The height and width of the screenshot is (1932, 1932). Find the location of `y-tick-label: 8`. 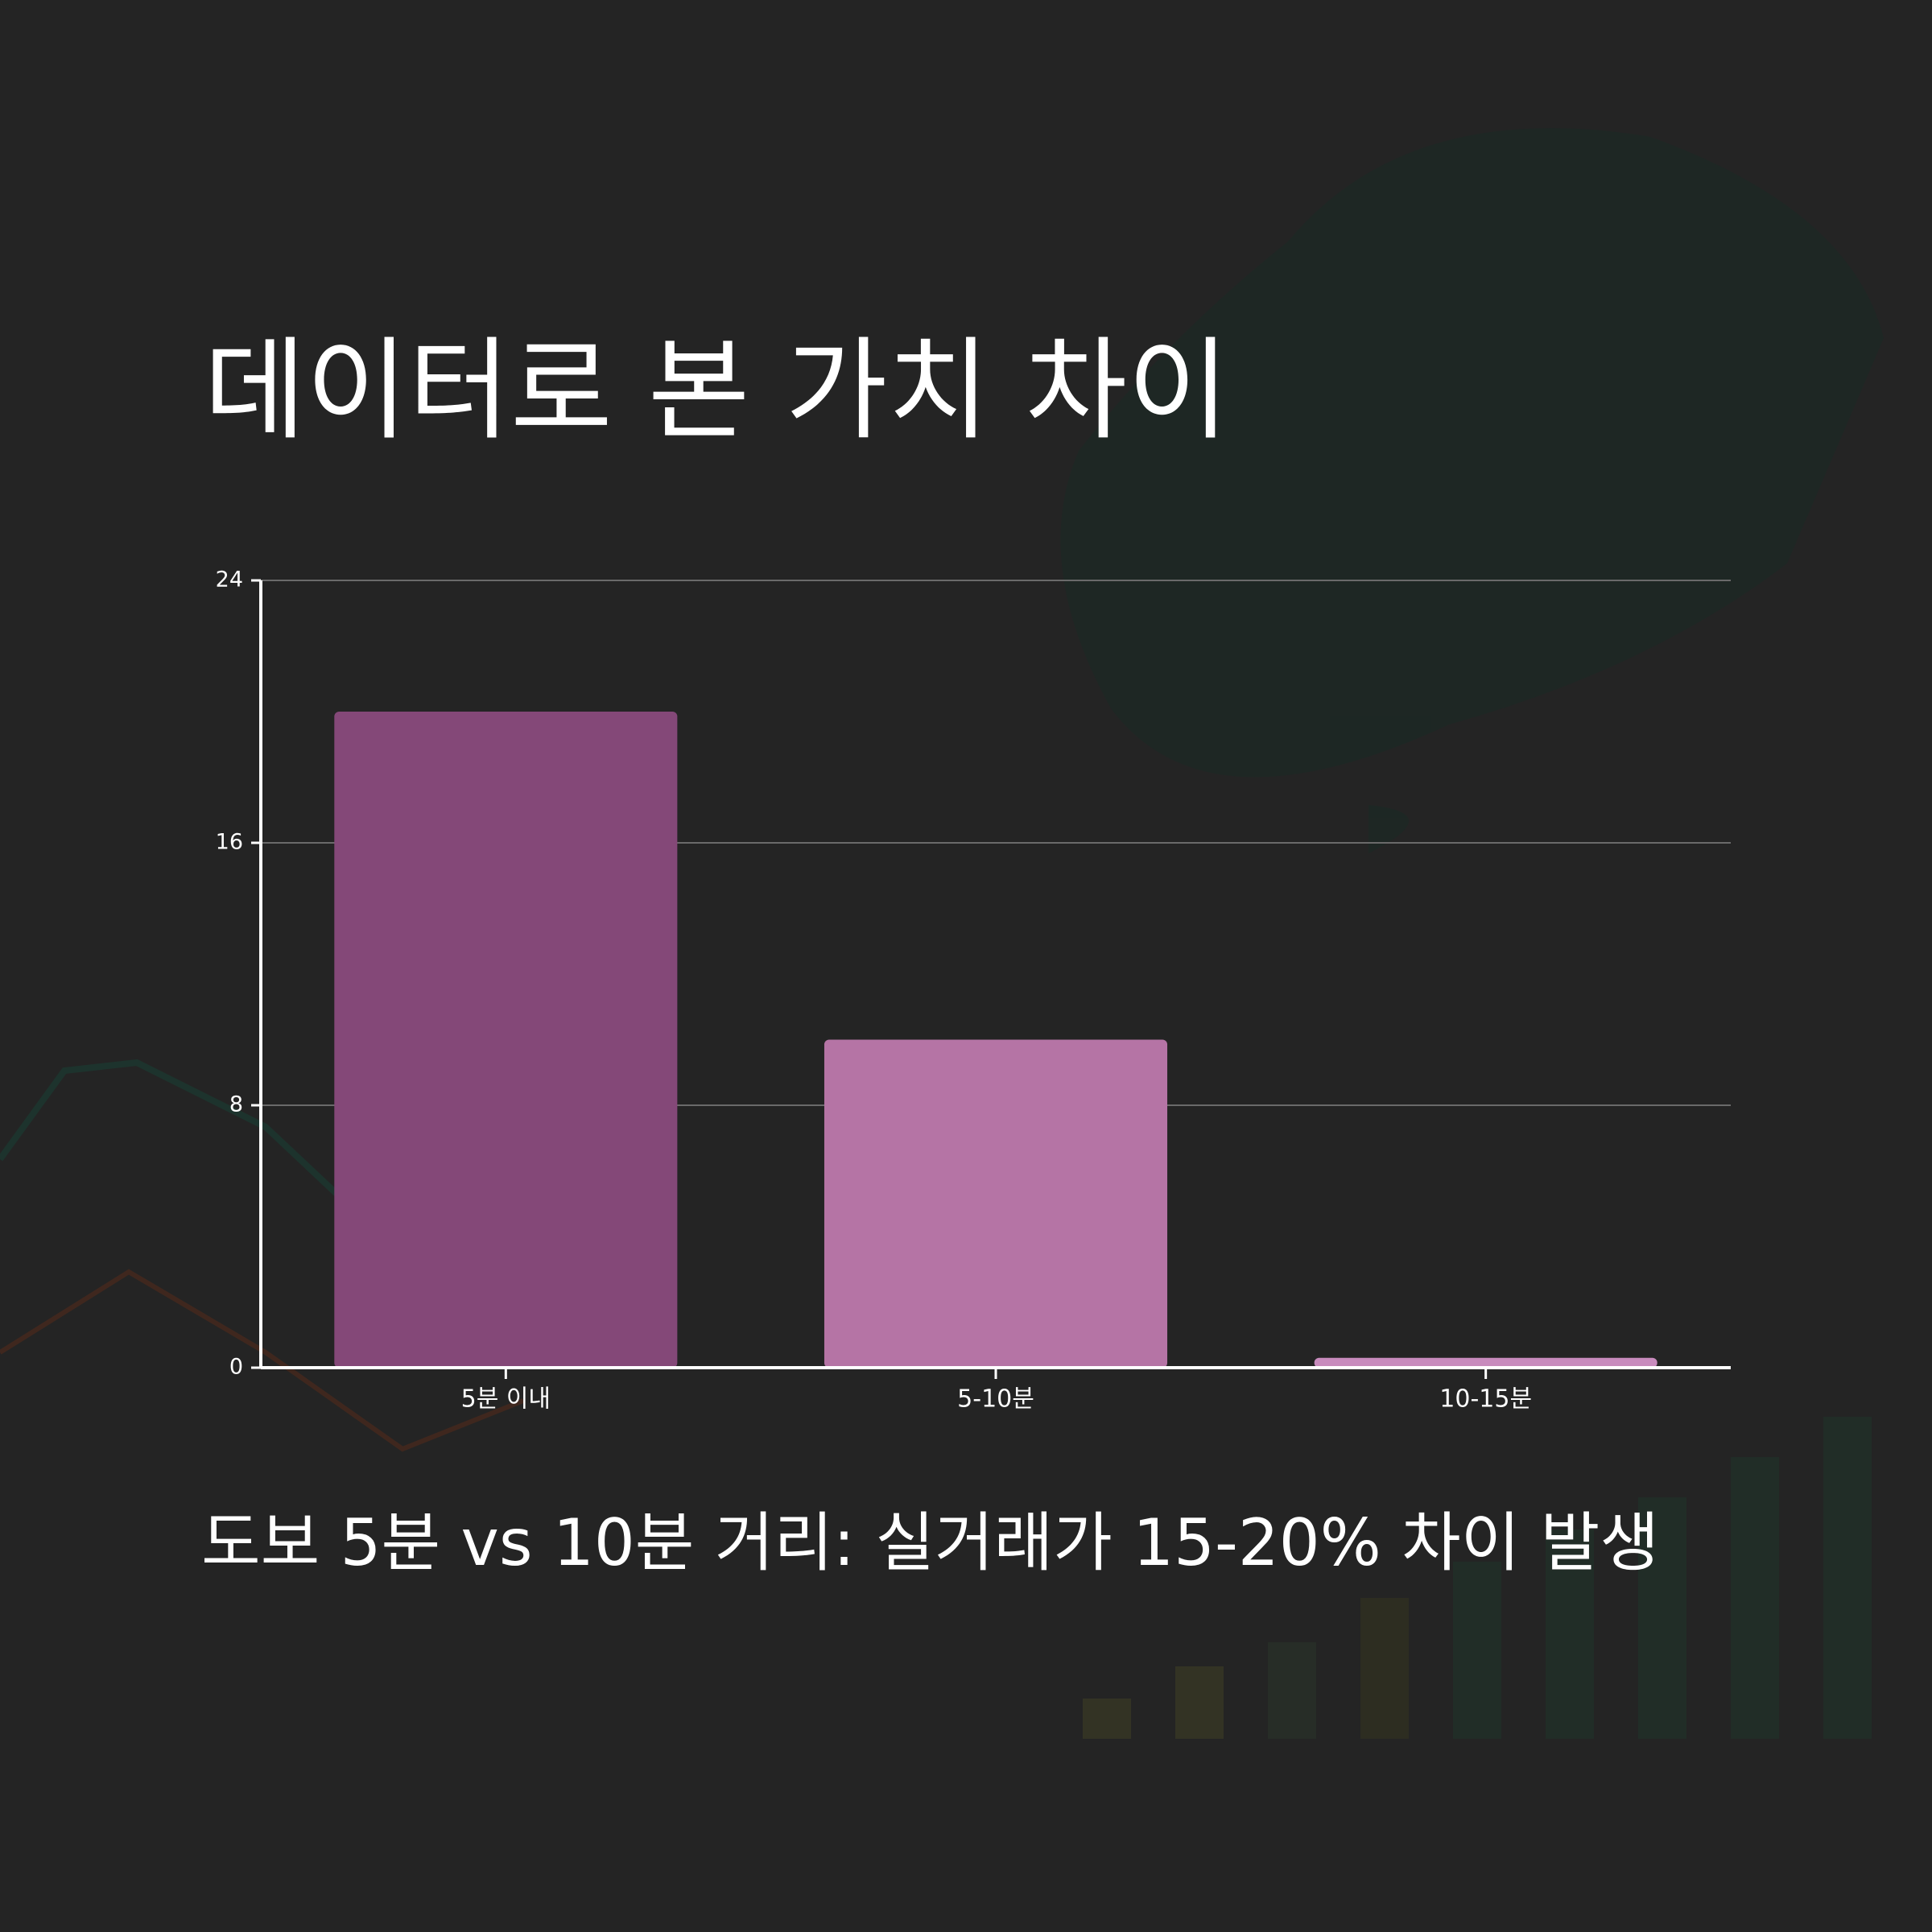

y-tick-label: 8 is located at coordinates (236, 1104).